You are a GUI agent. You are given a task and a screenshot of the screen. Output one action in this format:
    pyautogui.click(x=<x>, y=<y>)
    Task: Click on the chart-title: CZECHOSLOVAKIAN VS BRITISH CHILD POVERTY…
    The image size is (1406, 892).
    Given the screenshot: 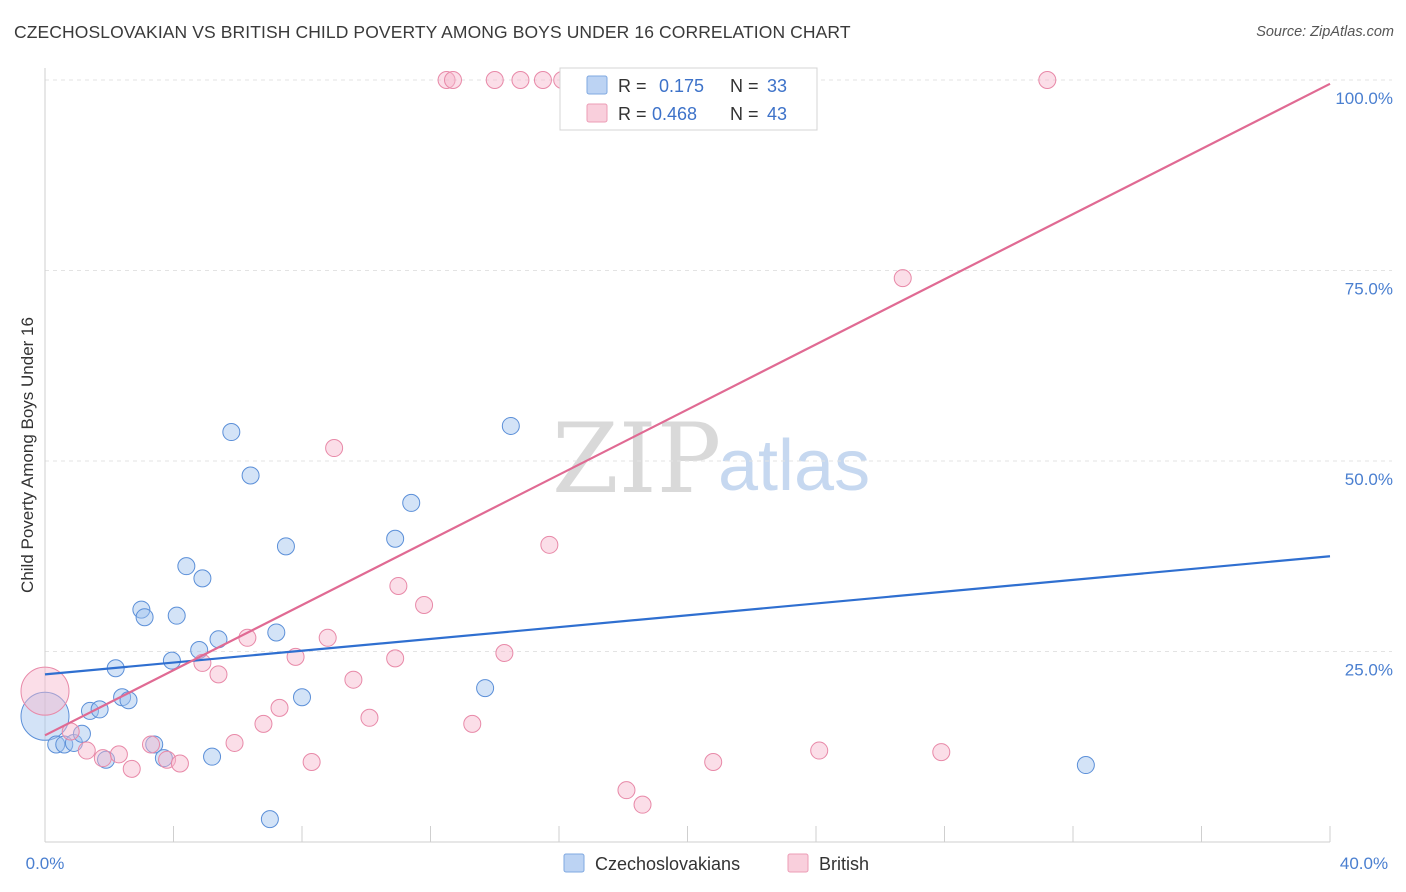 What is the action you would take?
    pyautogui.click(x=432, y=32)
    